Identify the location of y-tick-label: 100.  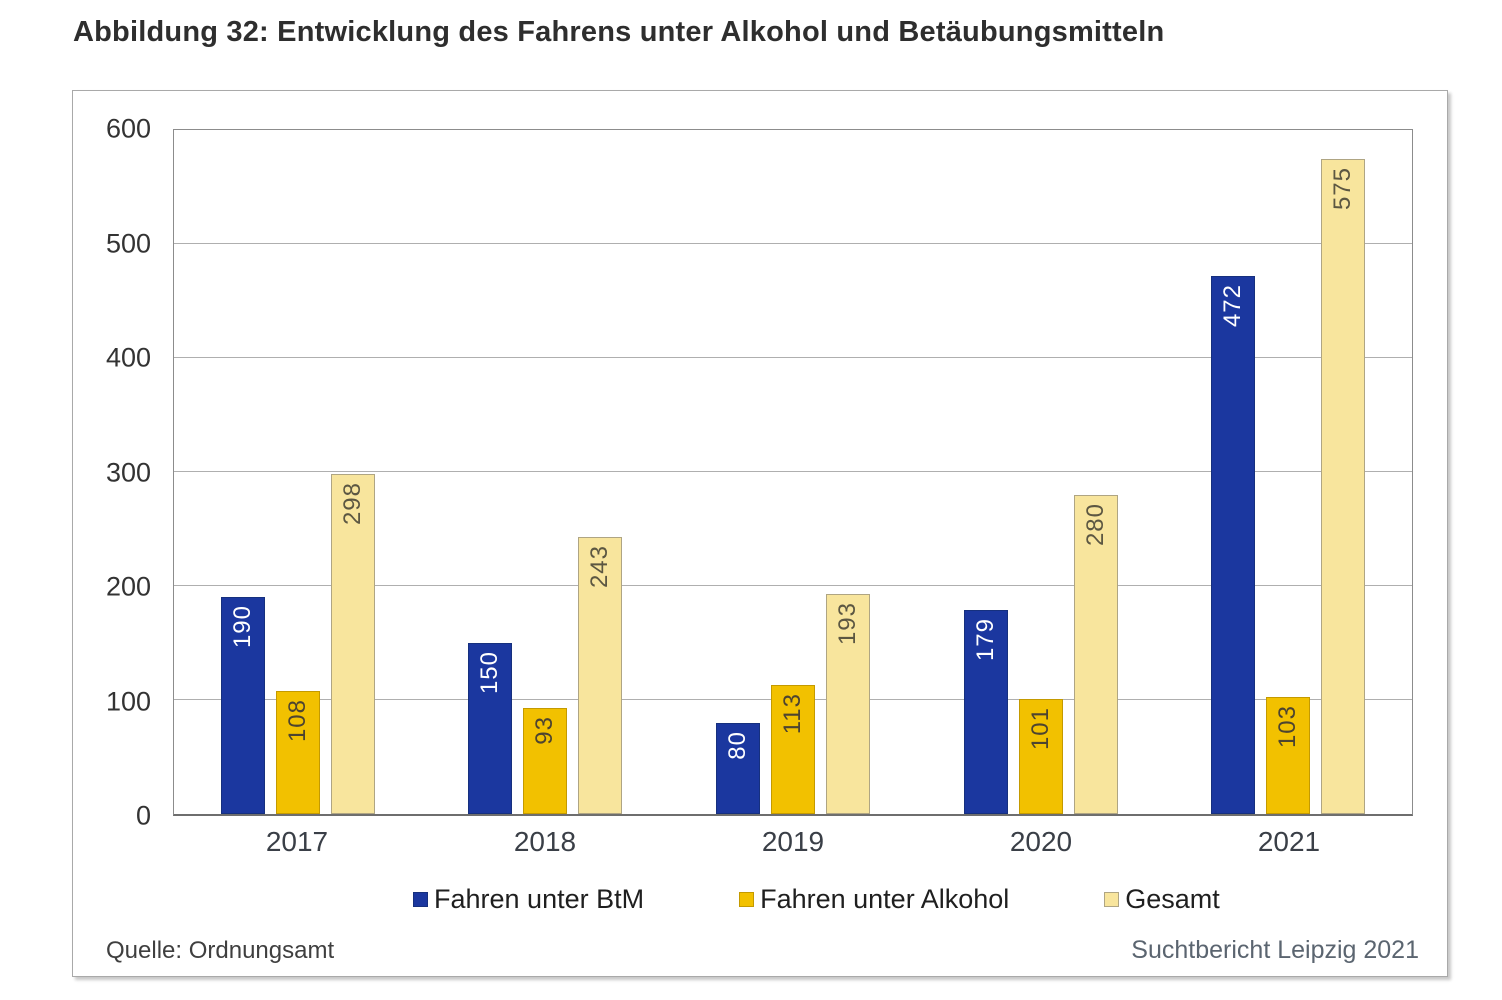
(128, 701).